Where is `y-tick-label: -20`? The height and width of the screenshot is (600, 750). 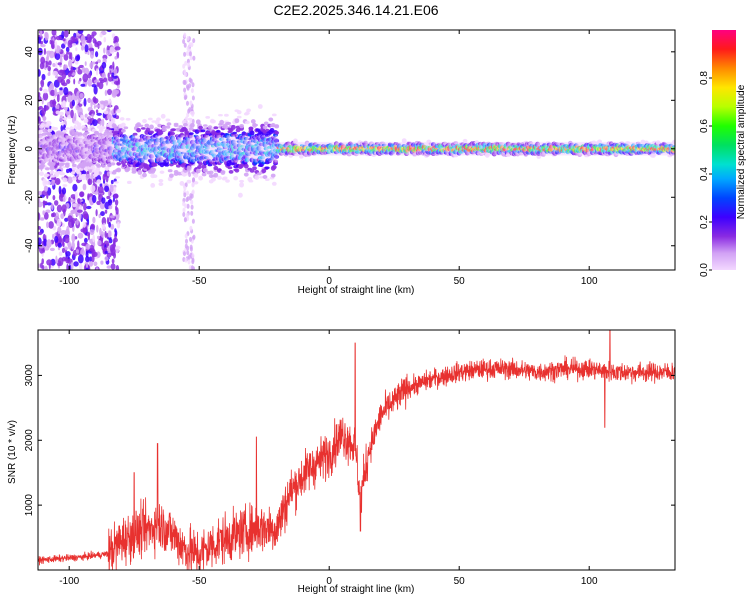
y-tick-label: -20 is located at coordinates (29, 197).